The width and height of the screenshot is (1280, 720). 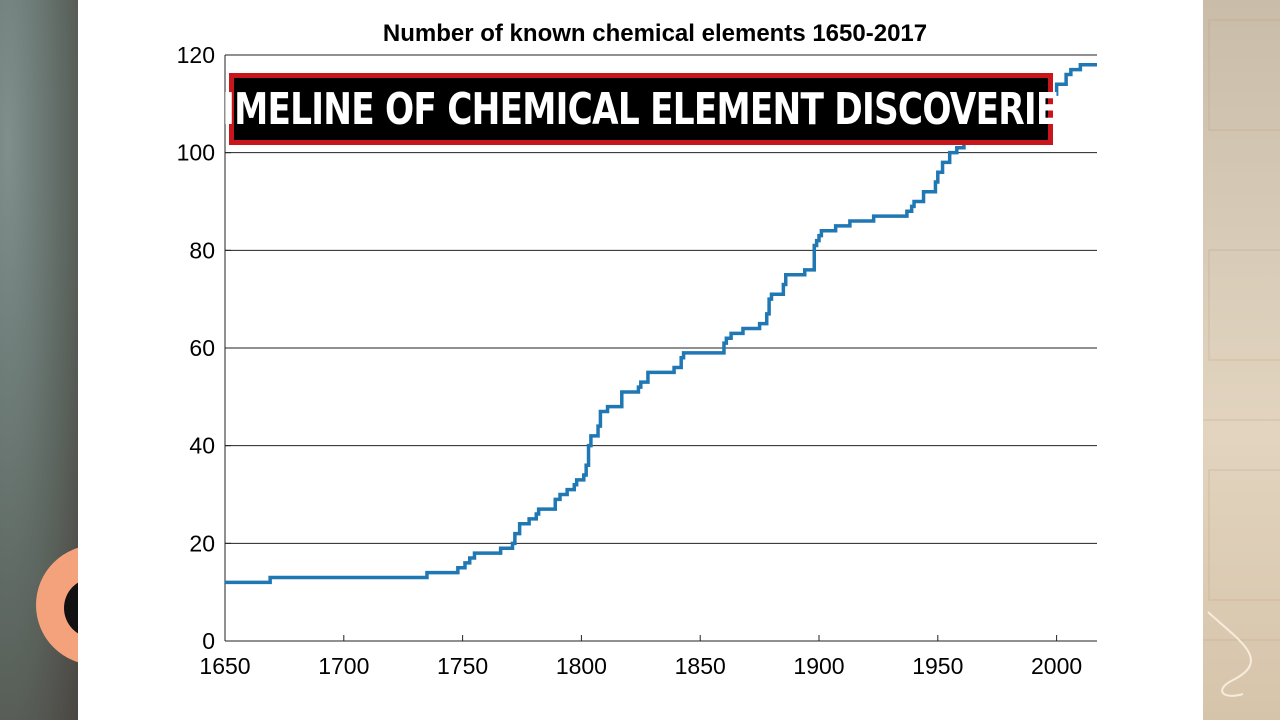 What do you see at coordinates (224, 666) in the screenshot?
I see `x-tick-label: 1650` at bounding box center [224, 666].